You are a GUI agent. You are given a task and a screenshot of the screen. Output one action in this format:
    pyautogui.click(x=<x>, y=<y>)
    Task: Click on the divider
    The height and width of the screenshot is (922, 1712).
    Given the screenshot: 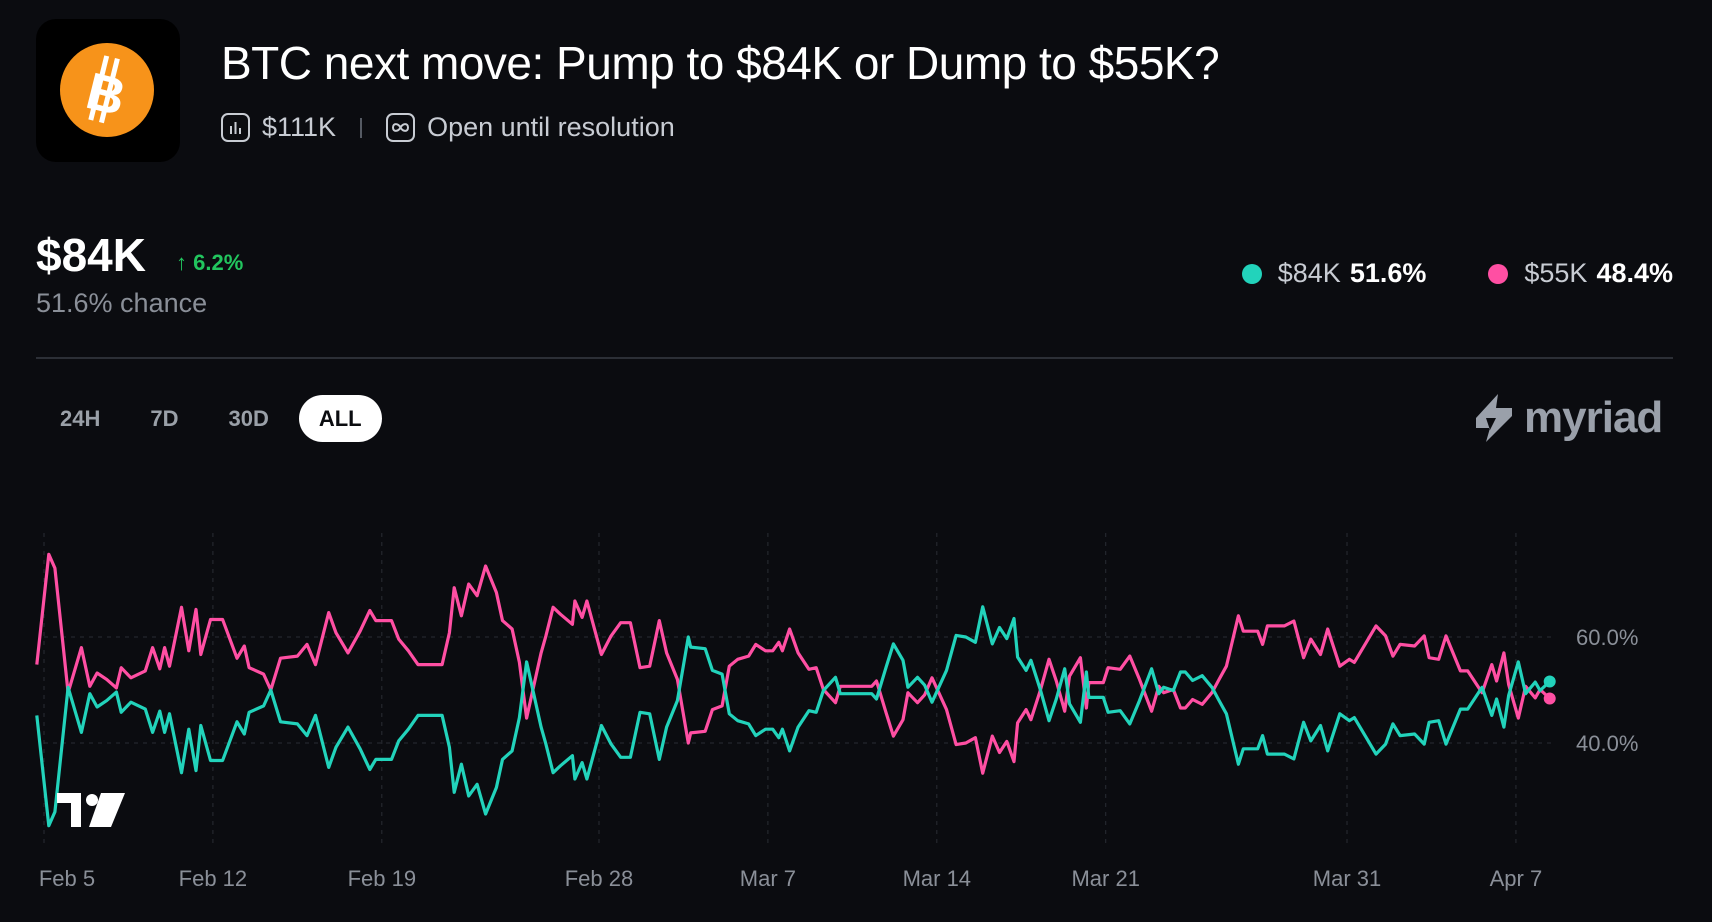 What is the action you would take?
    pyautogui.click(x=854, y=358)
    